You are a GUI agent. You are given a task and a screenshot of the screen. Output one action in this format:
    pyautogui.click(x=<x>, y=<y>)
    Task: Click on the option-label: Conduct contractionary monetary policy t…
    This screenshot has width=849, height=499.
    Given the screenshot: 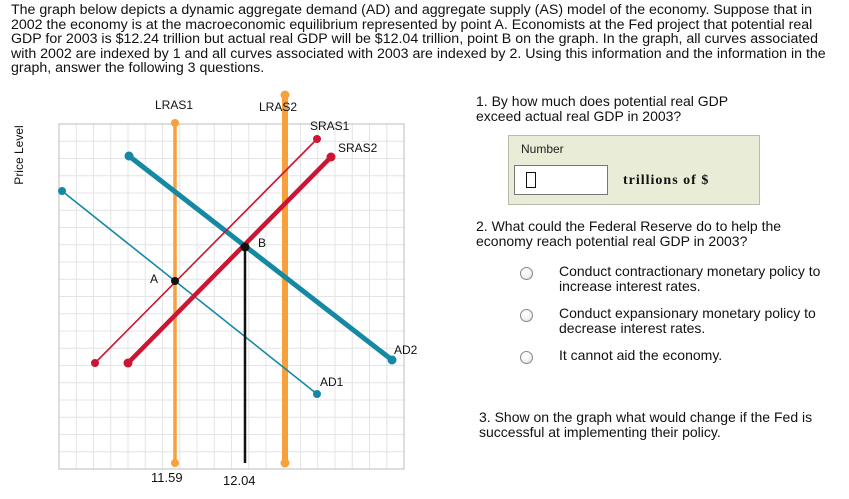 What is the action you would take?
    pyautogui.click(x=690, y=278)
    